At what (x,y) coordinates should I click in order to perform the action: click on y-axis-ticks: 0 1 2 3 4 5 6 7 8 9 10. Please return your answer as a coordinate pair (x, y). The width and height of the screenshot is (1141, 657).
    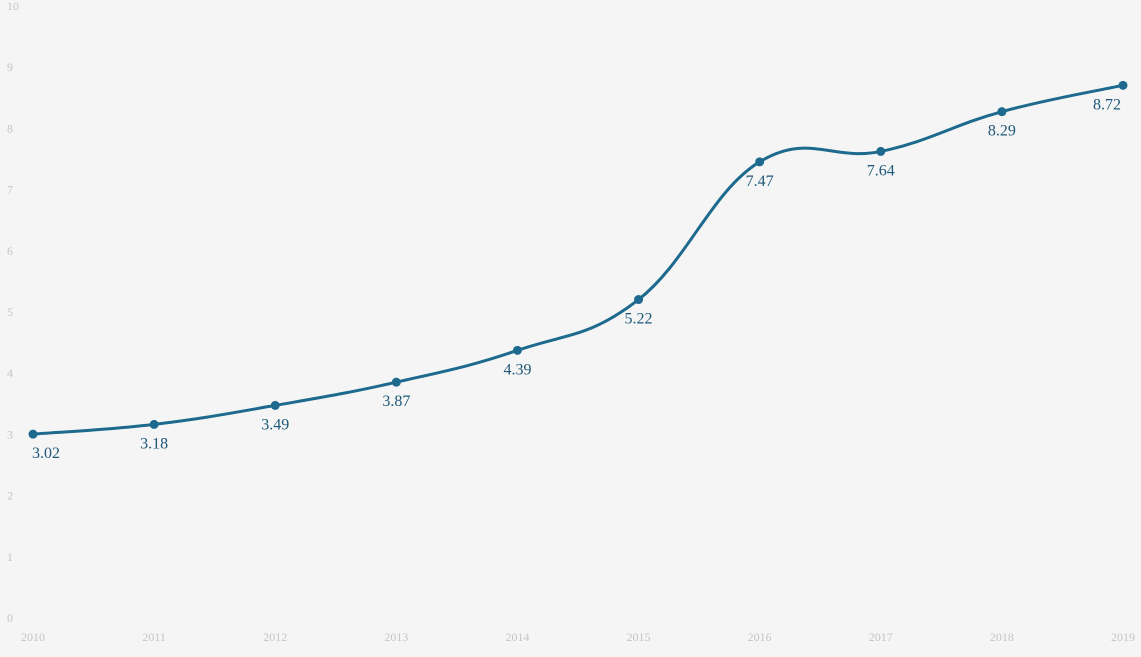
    Looking at the image, I should click on (13, 312).